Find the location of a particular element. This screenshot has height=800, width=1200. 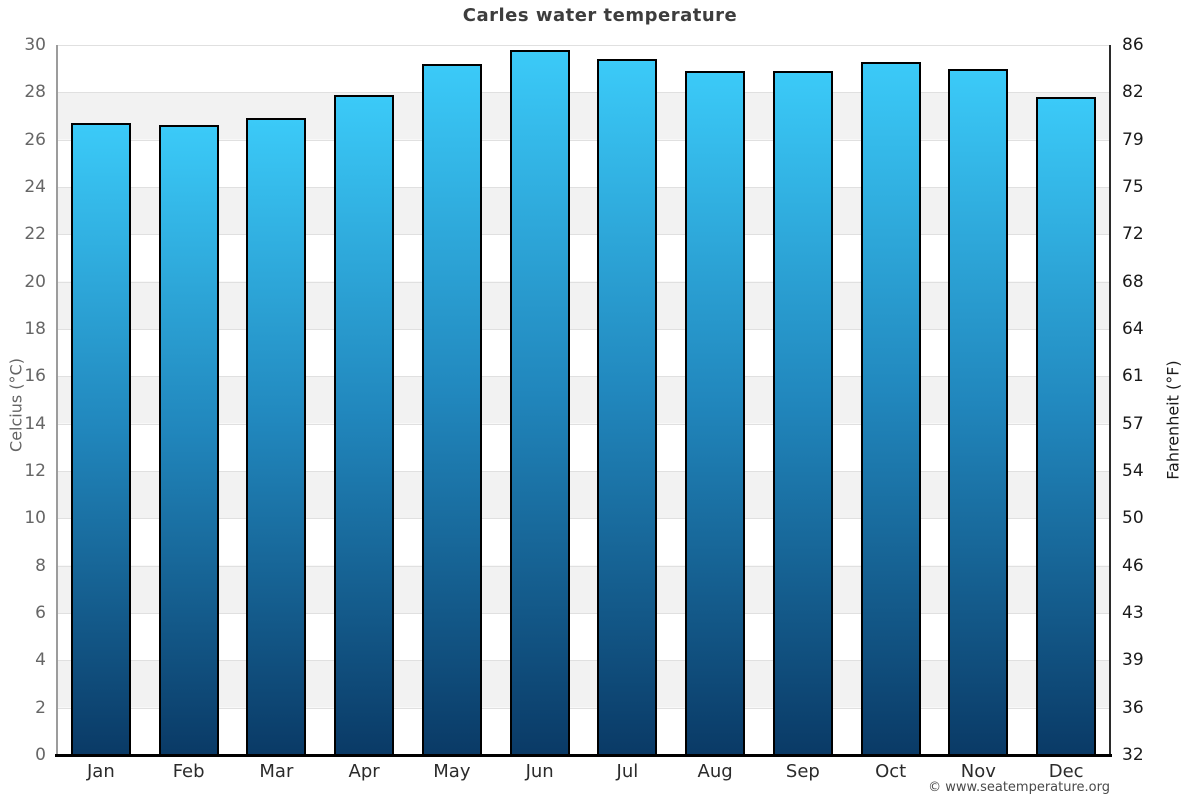

bar-dec is located at coordinates (1066, 426).